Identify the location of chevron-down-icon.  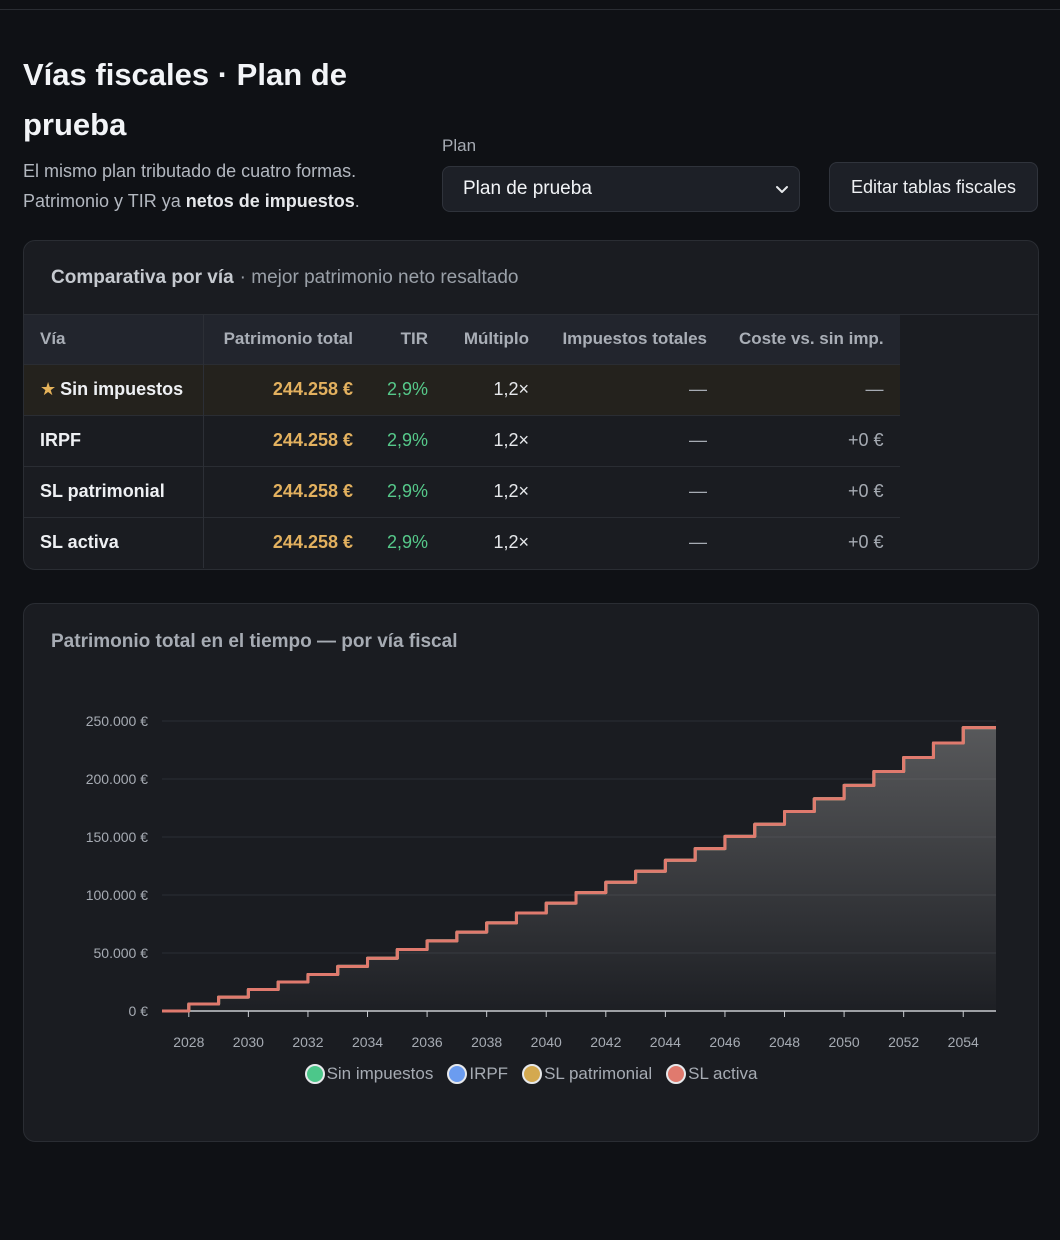
(782, 189).